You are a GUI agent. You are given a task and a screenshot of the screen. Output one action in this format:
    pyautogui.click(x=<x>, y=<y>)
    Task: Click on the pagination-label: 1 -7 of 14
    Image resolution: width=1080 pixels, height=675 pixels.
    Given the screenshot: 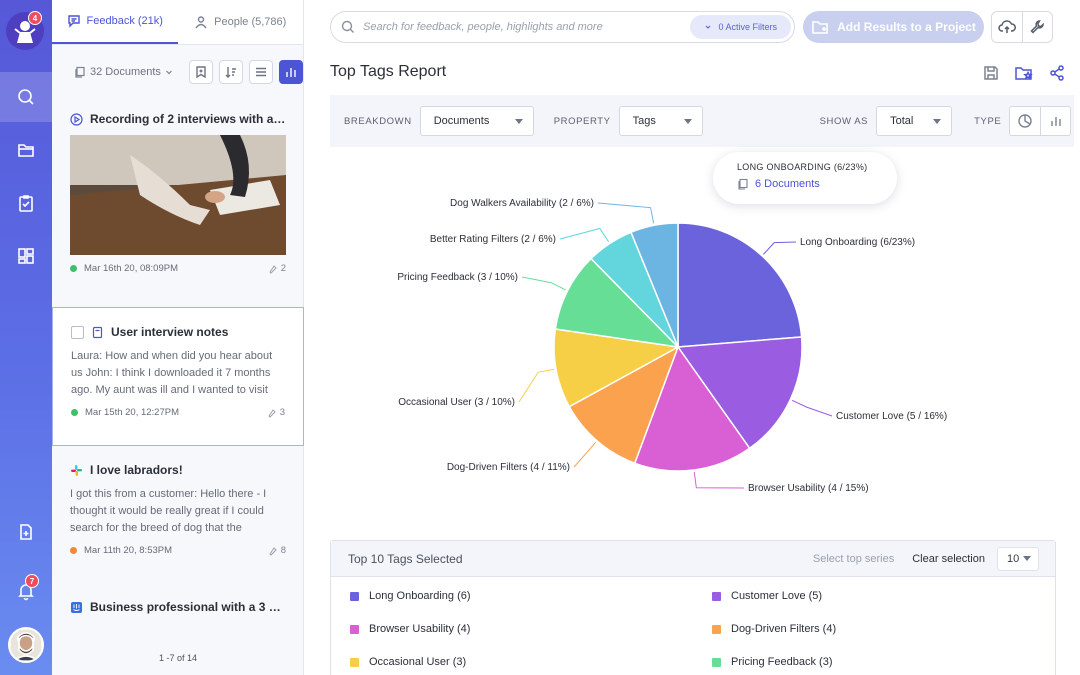 What is the action you would take?
    pyautogui.click(x=178, y=658)
    